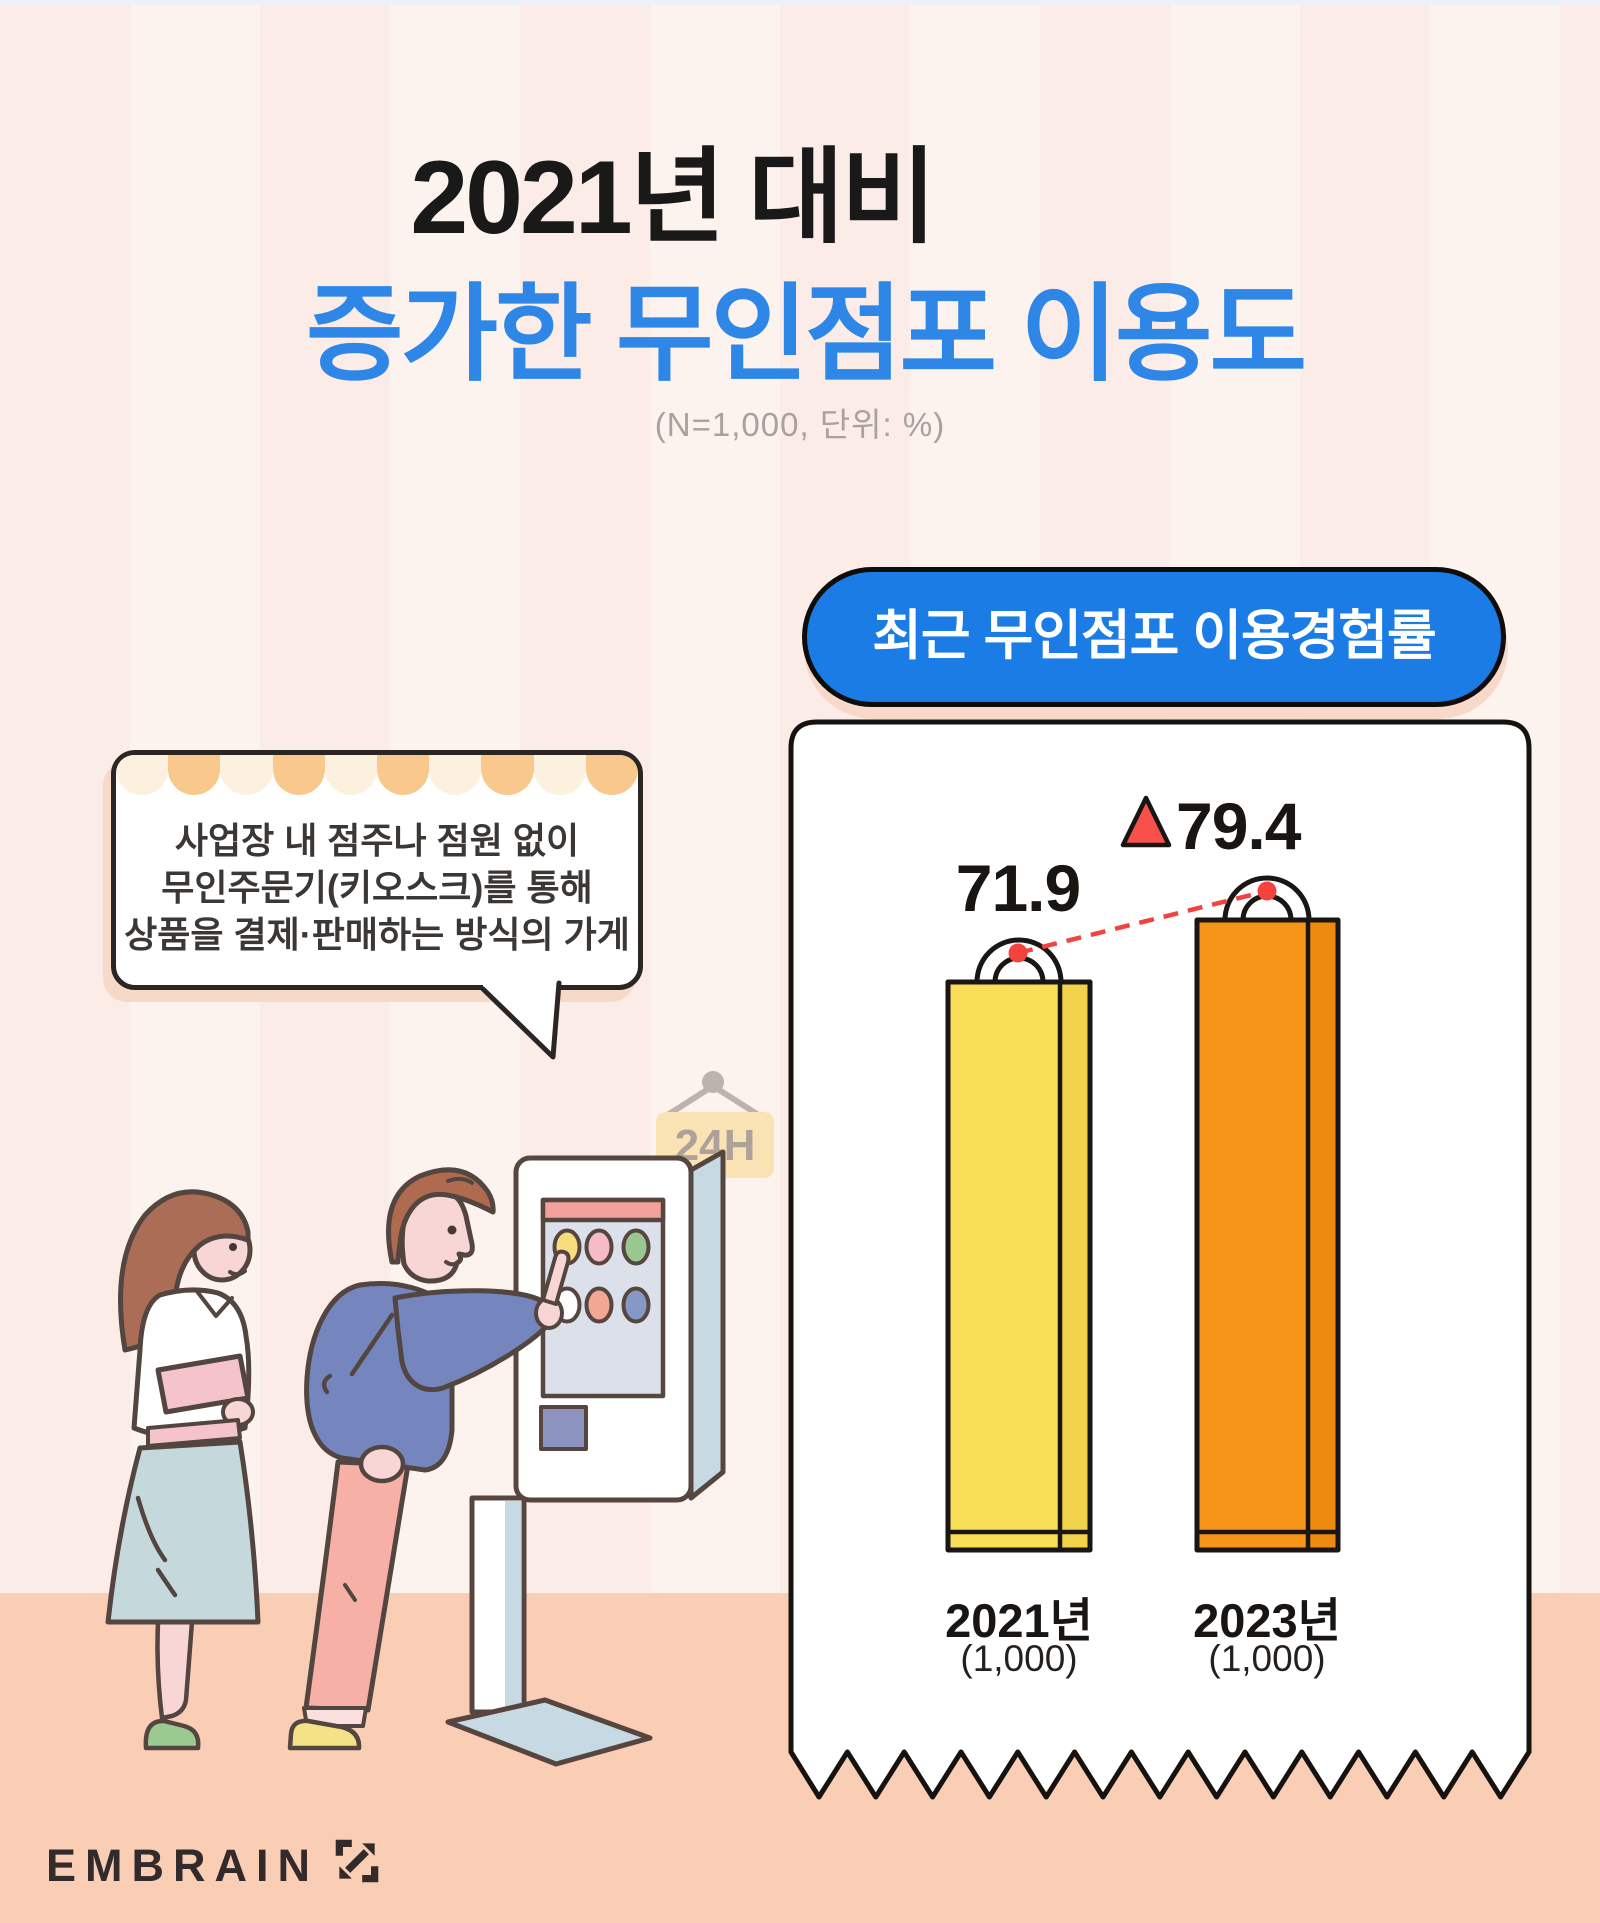 The width and height of the screenshot is (1600, 1923). I want to click on screen-button-pink, so click(599, 1247).